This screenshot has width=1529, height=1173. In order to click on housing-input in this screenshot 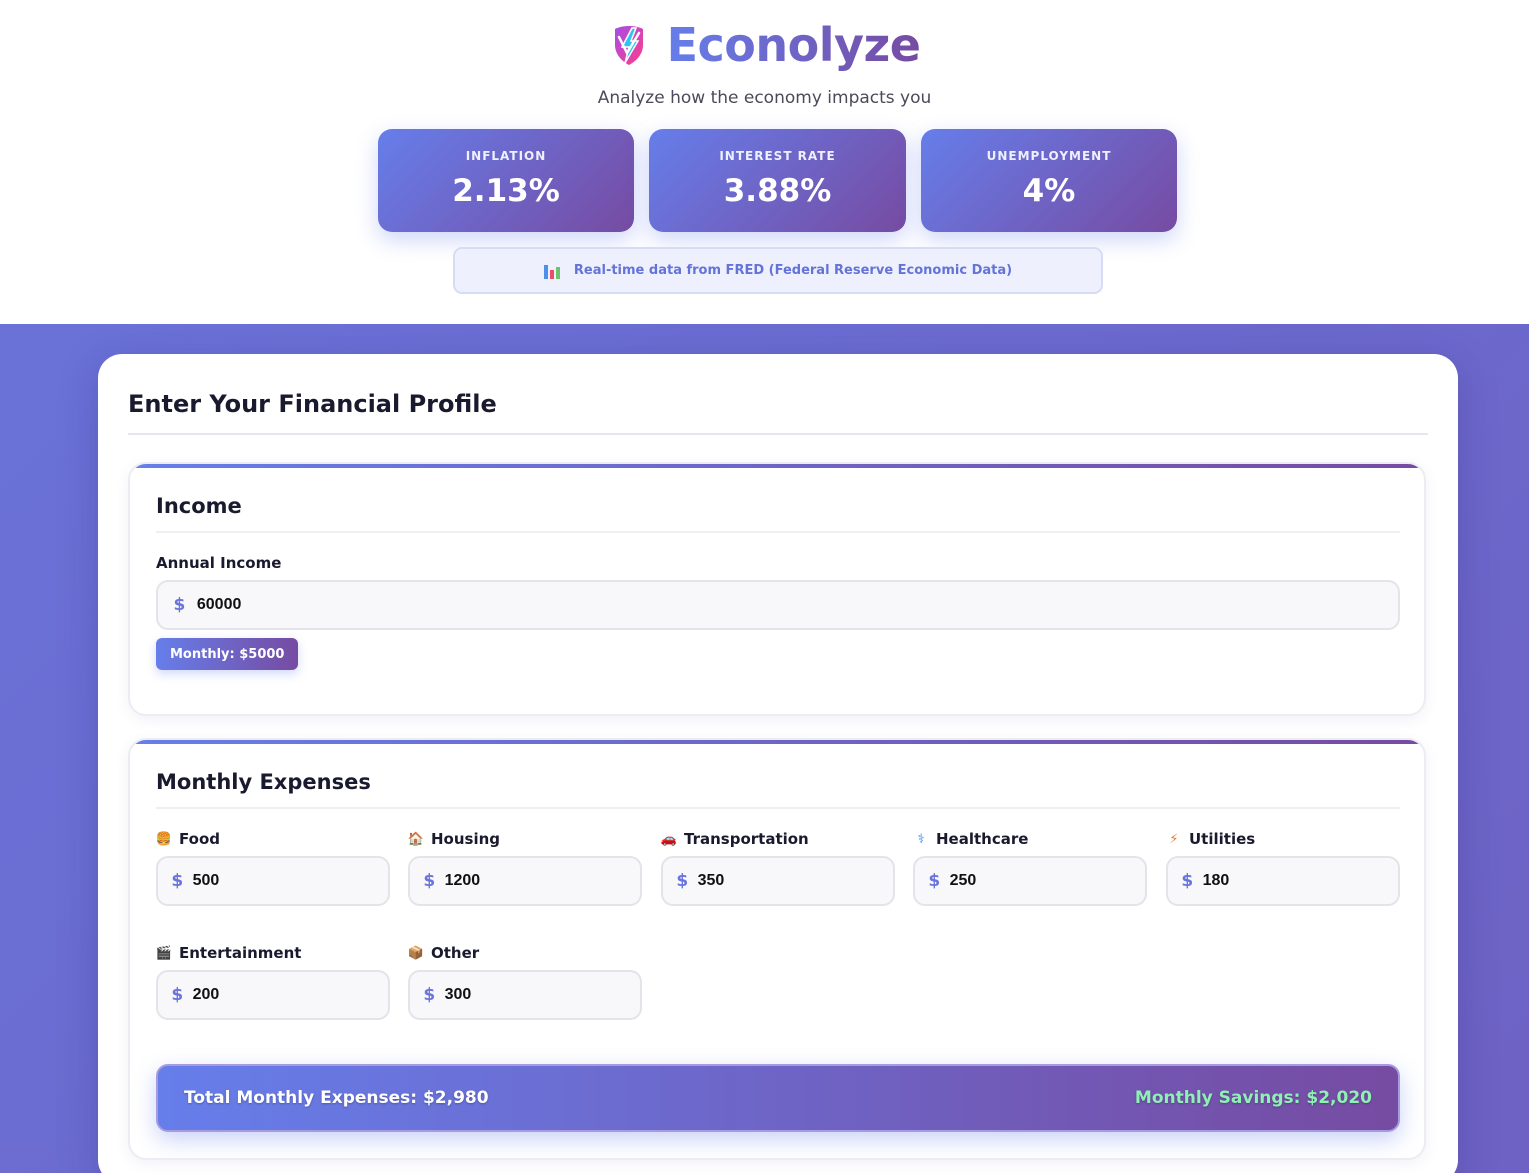, I will do `click(542, 881)`.